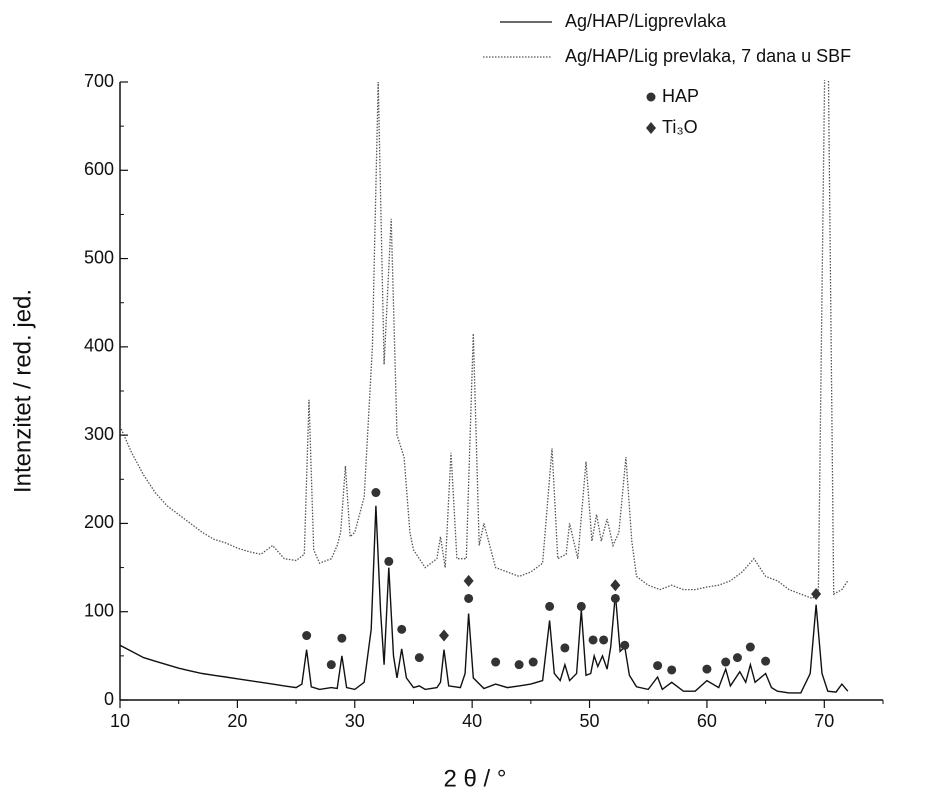  Describe the element at coordinates (707, 721) in the screenshot. I see `x-tick-label: 60` at that location.